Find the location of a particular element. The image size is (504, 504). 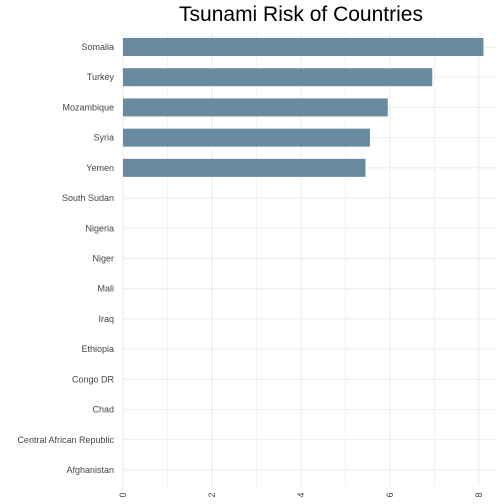

x-axis-labels: 0 2 4 6 8 is located at coordinates (301, 494).